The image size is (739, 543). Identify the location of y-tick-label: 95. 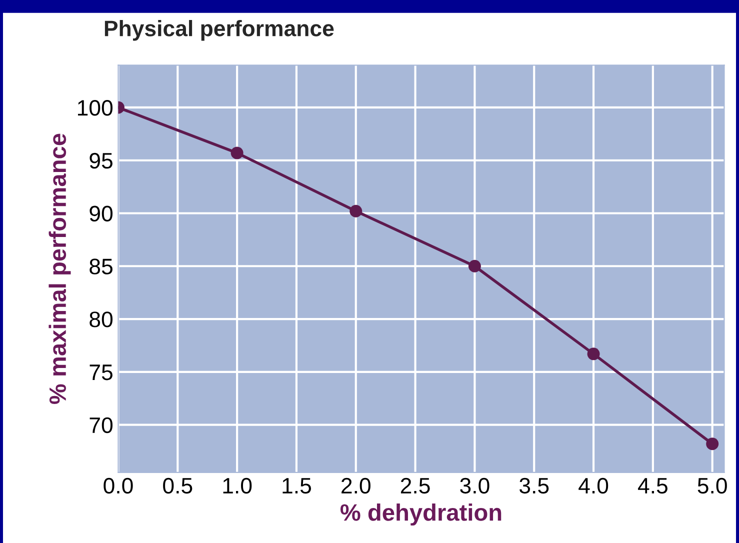
(101, 160).